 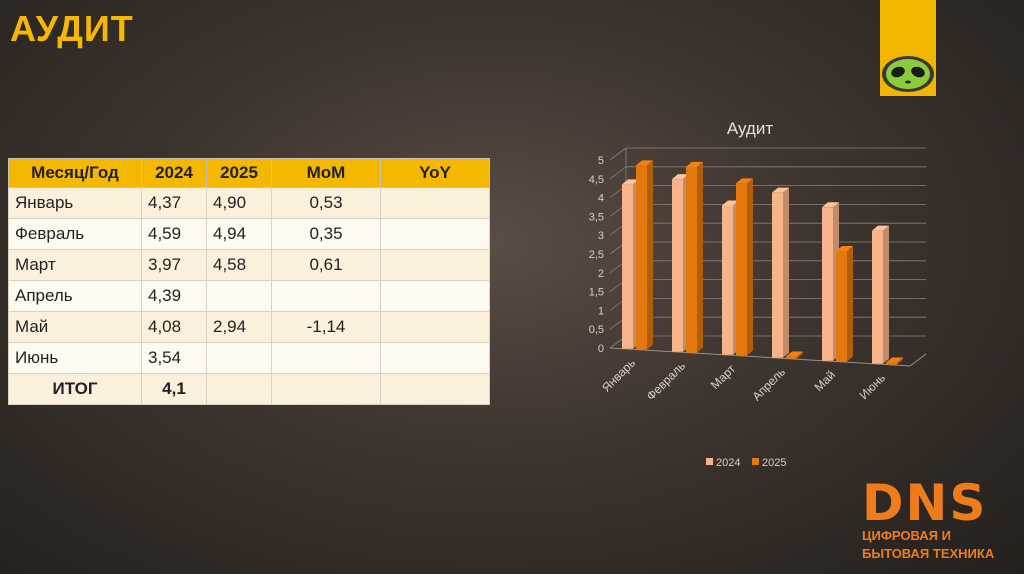 I want to click on cell-mom: 0,53, so click(x=326, y=203).